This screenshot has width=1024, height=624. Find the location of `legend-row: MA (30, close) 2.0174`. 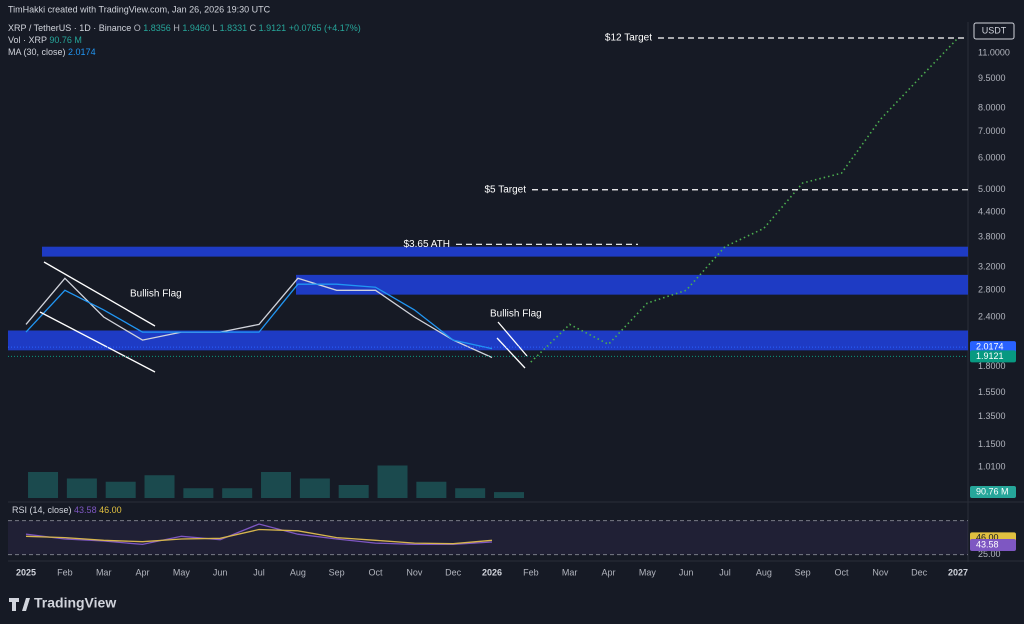

legend-row: MA (30, close) 2.0174 is located at coordinates (52, 52).